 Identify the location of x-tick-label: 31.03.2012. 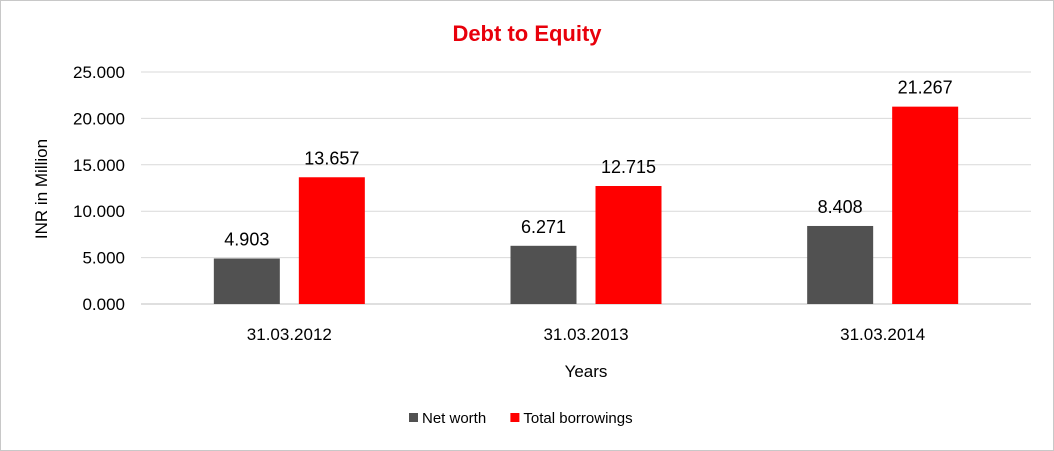
(289, 334).